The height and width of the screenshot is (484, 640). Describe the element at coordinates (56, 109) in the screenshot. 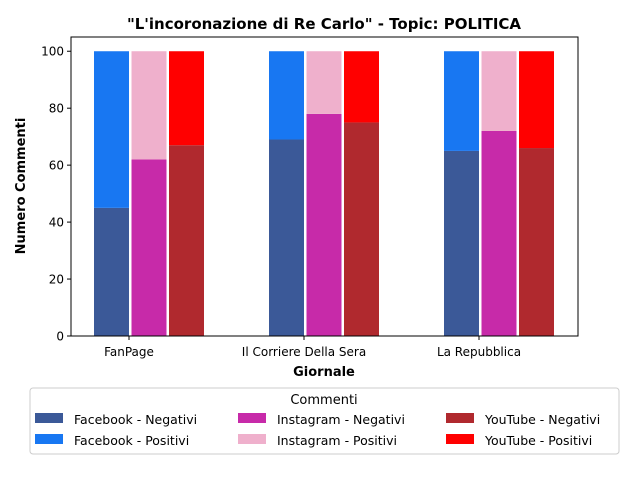

I see `y-tick-label-4: 80` at that location.